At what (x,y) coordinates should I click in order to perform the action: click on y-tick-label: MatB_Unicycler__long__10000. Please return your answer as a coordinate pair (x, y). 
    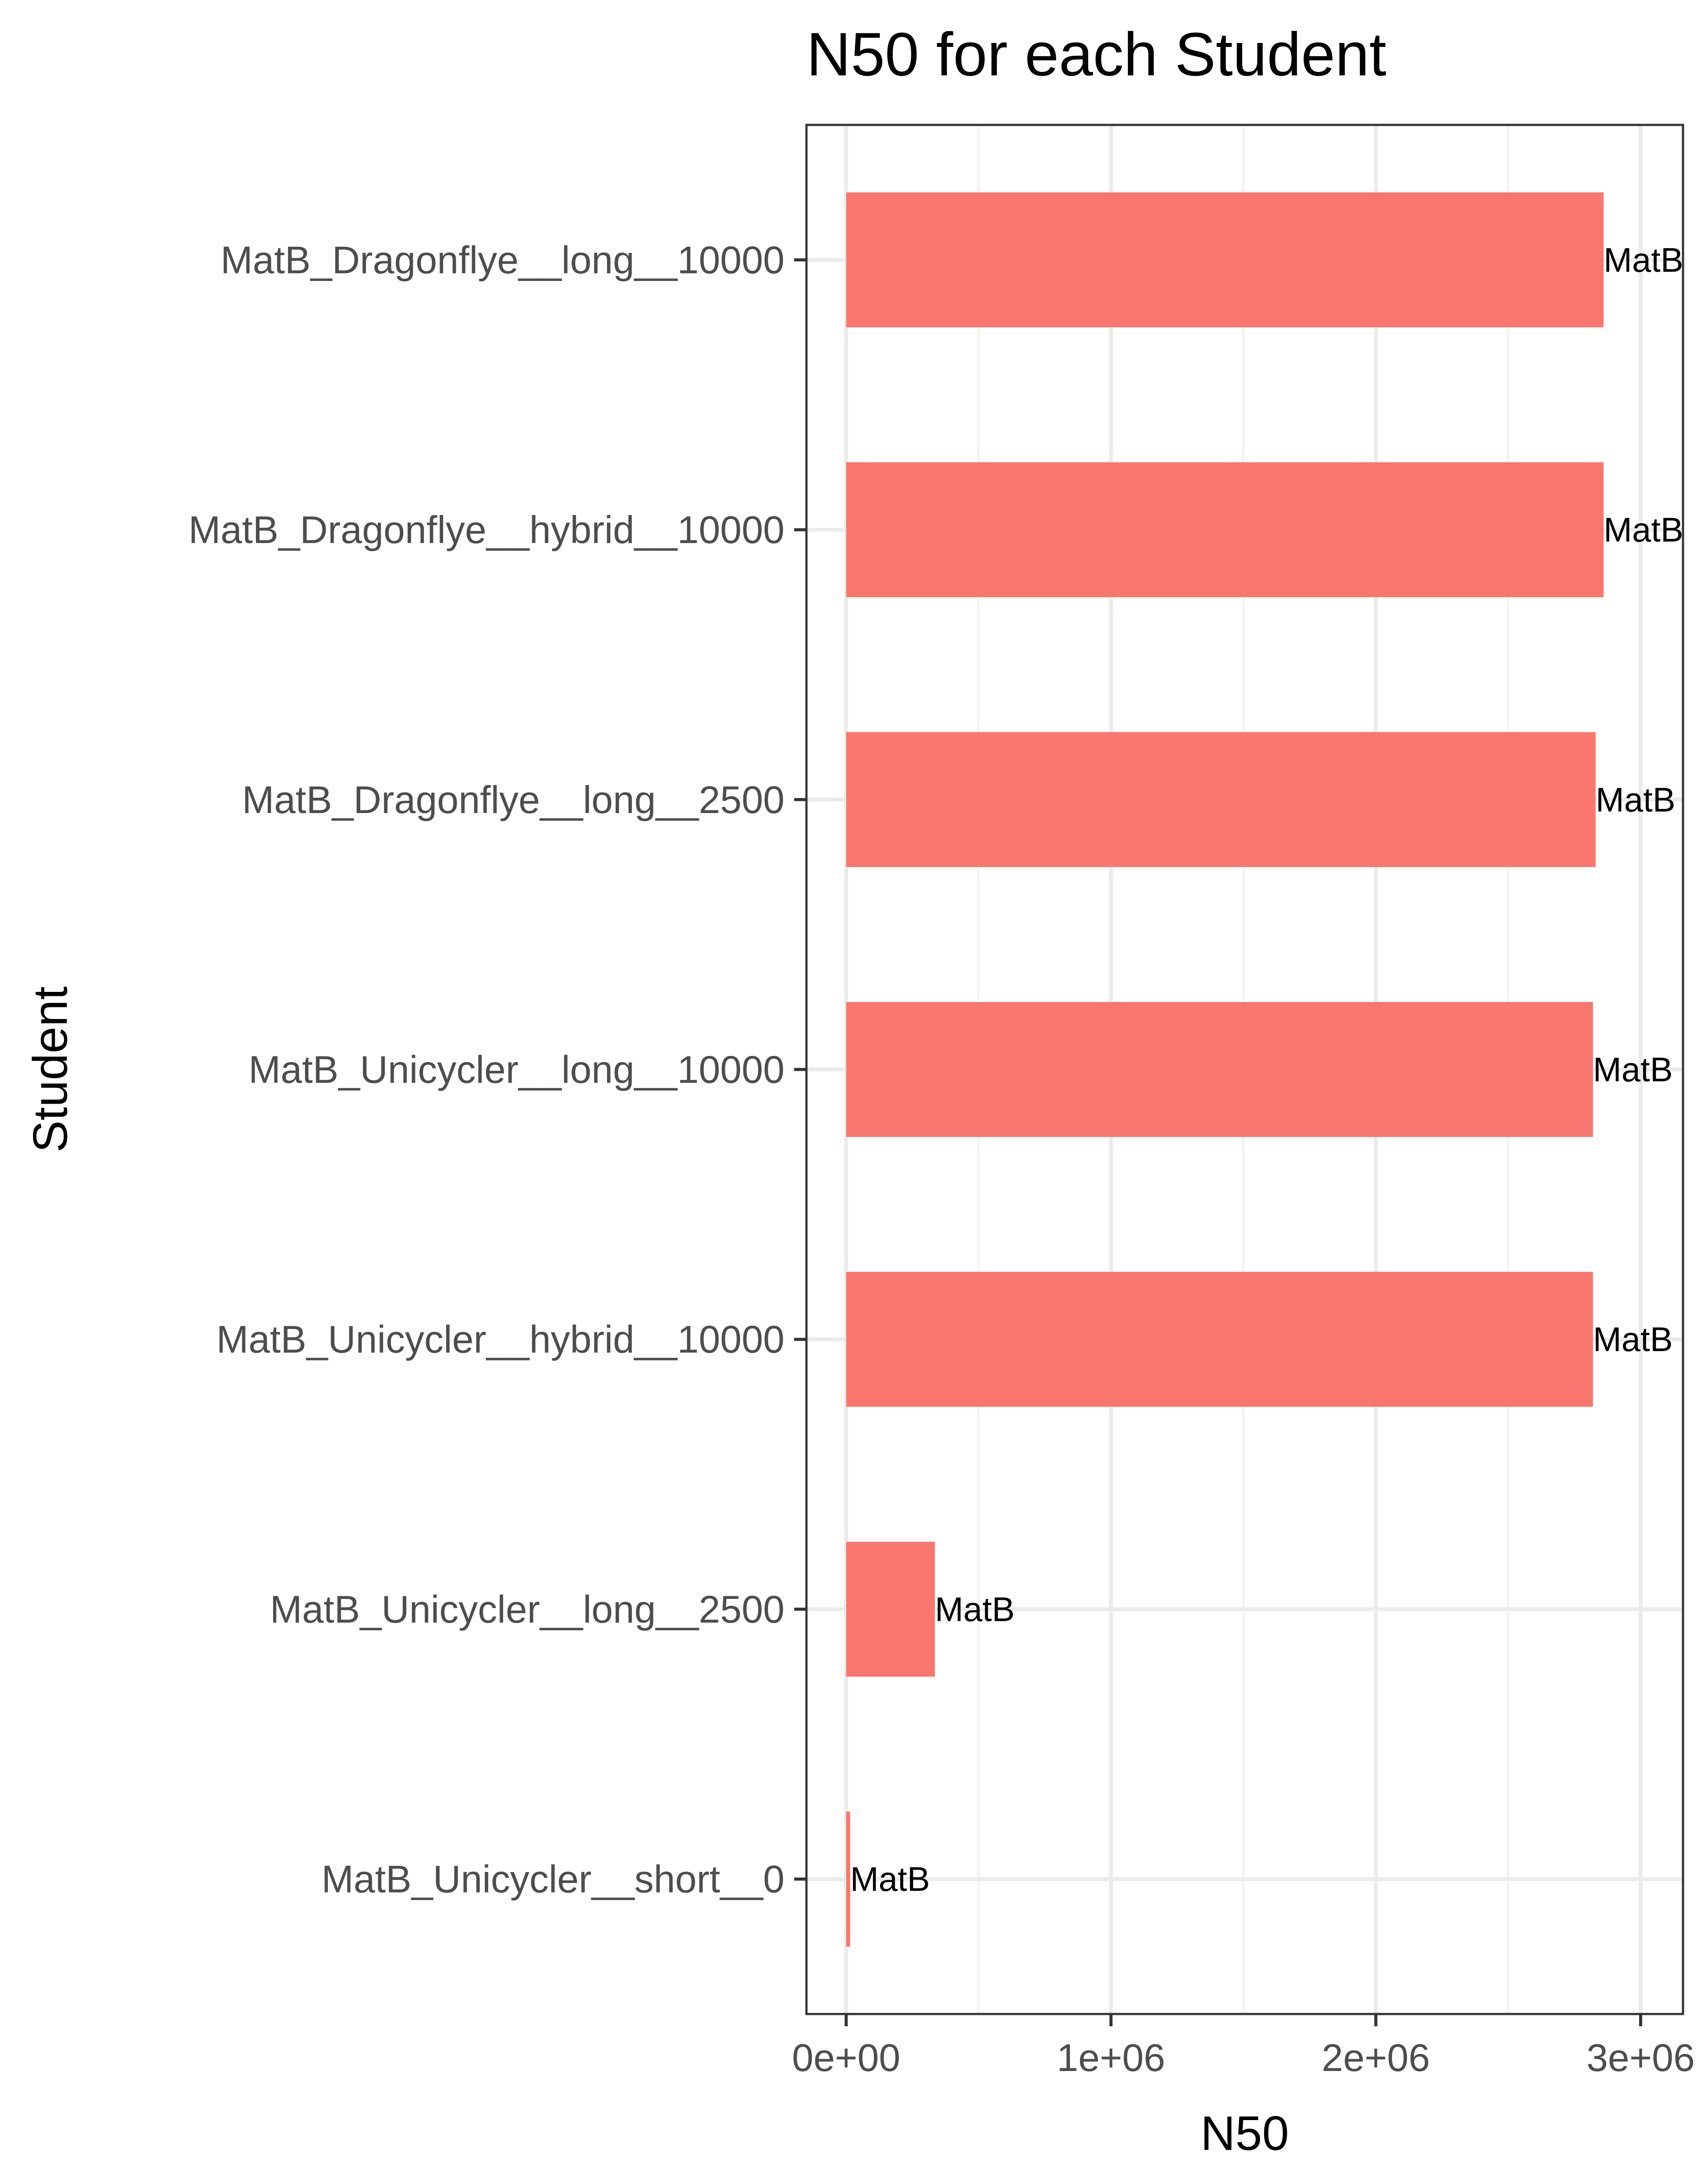
    Looking at the image, I should click on (517, 1069).